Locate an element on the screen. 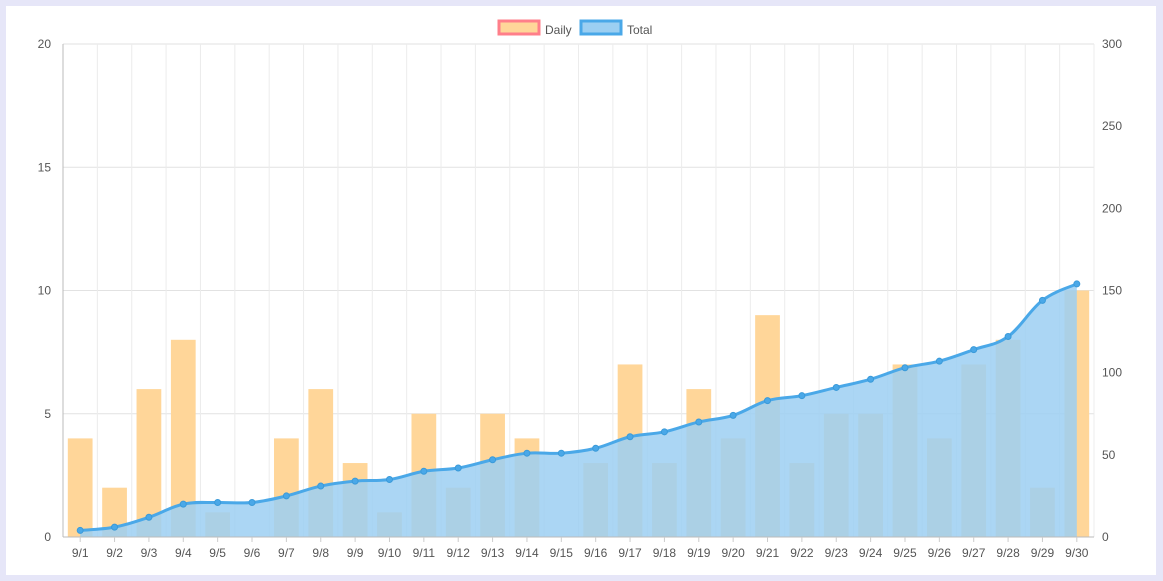 Image resolution: width=1163 pixels, height=581 pixels. x-tick-label: 9/30 is located at coordinates (1077, 553).